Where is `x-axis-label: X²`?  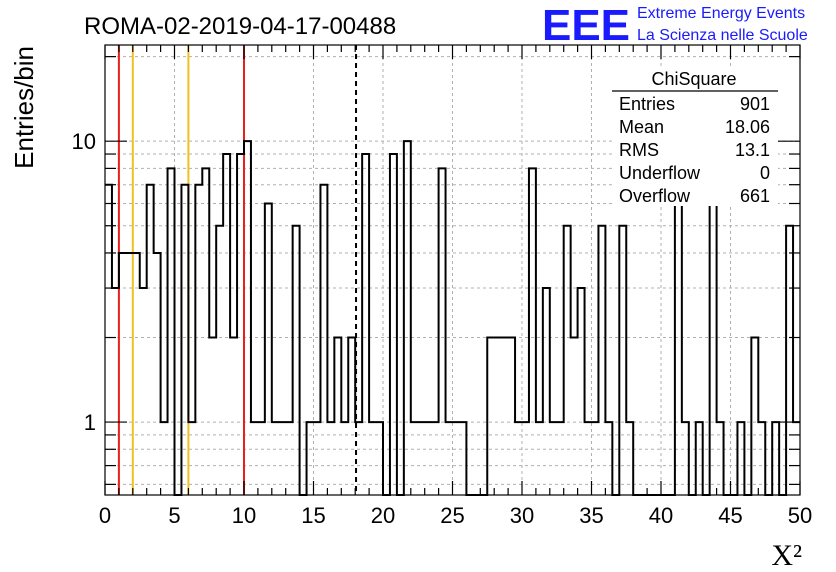 x-axis-label: X² is located at coordinates (786, 555).